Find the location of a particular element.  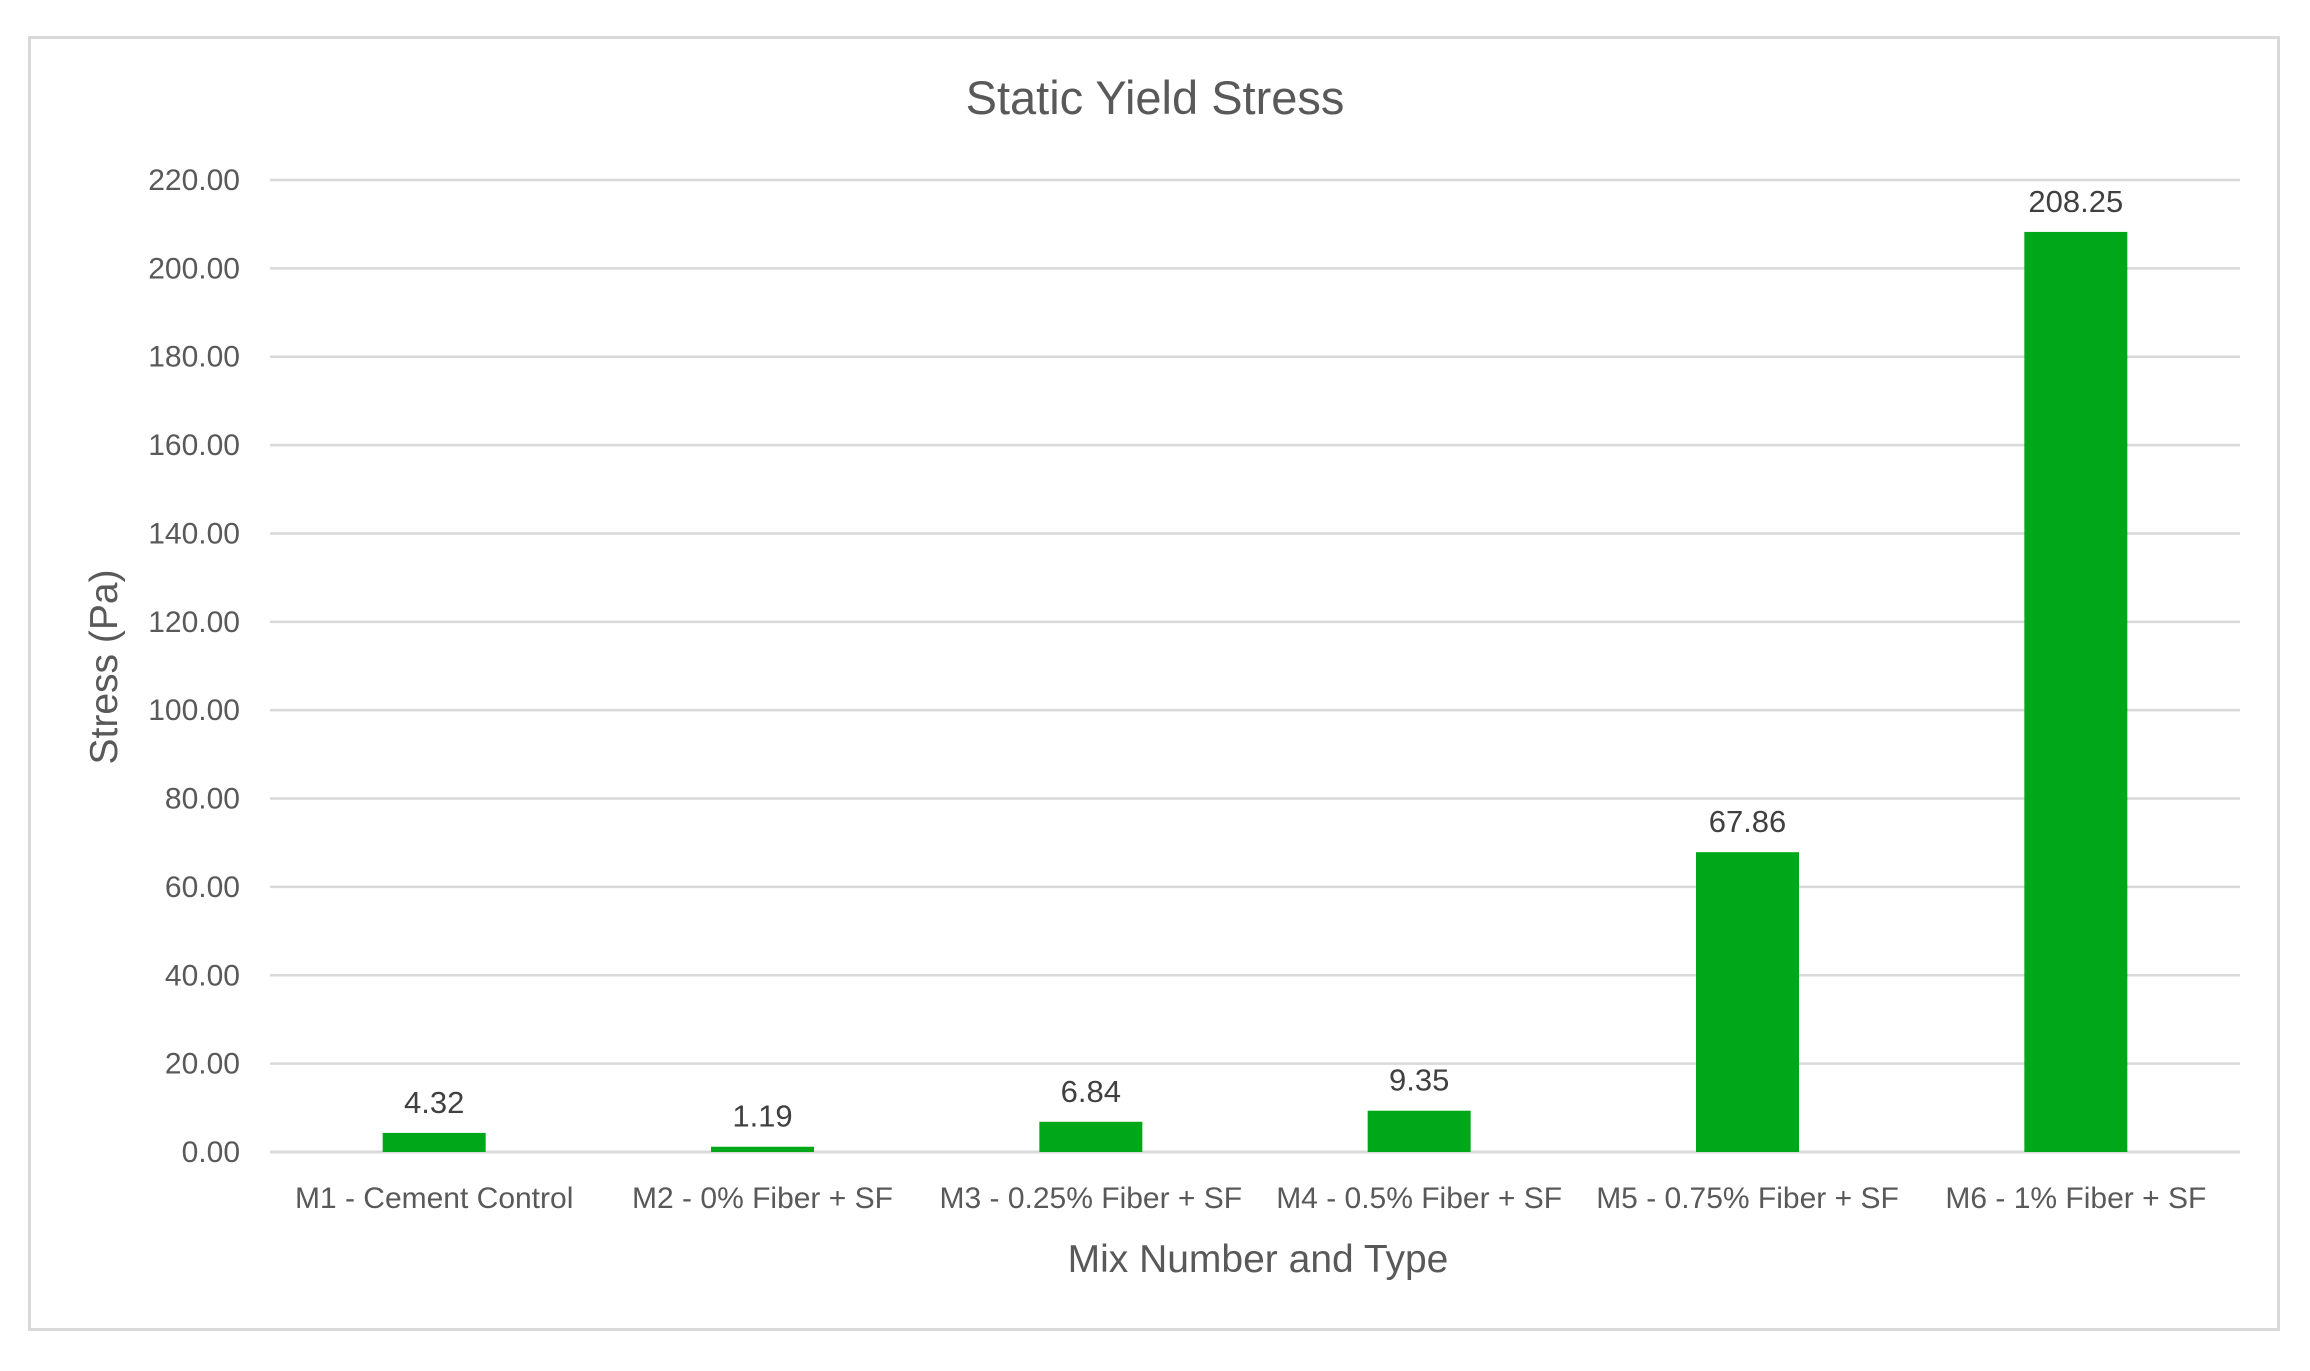

y-tick-label: 120.00 is located at coordinates (194, 622).